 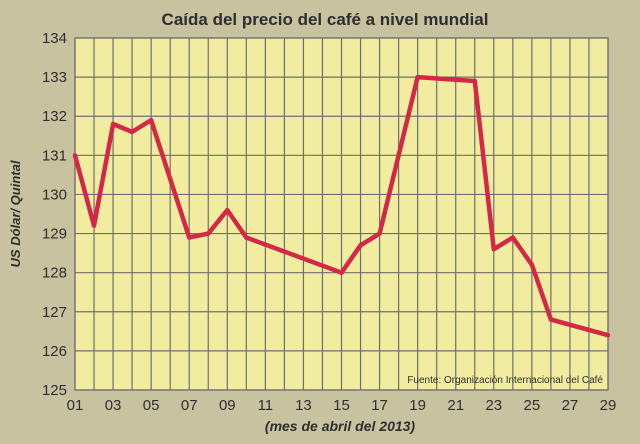 I want to click on x-tick-label: 17, so click(x=379, y=405).